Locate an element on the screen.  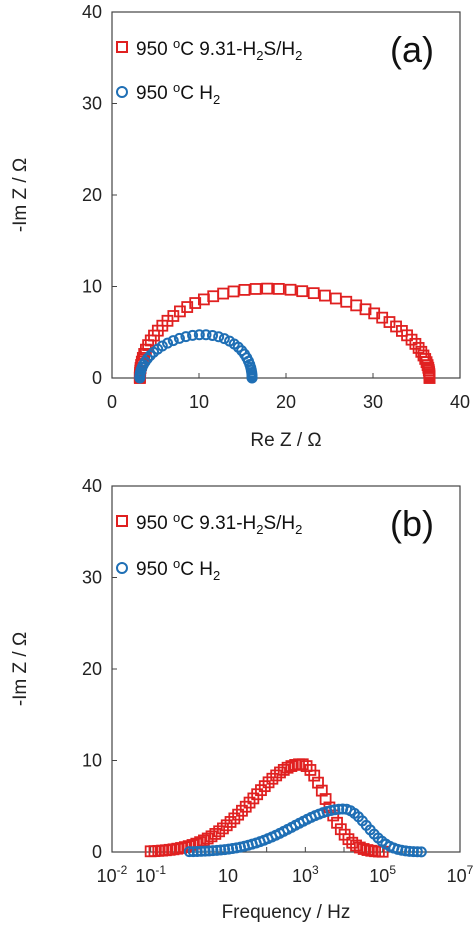
y-tick-label-a: 10 is located at coordinates (92, 287).